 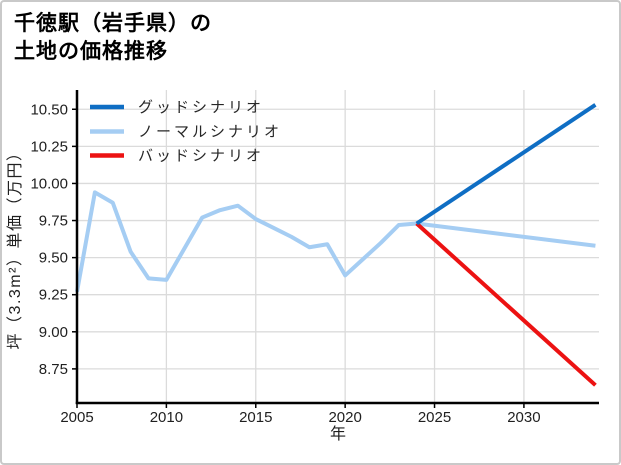 I want to click on y-axis-label: 坪（3.3m²）単価（万円）, so click(x=15, y=247).